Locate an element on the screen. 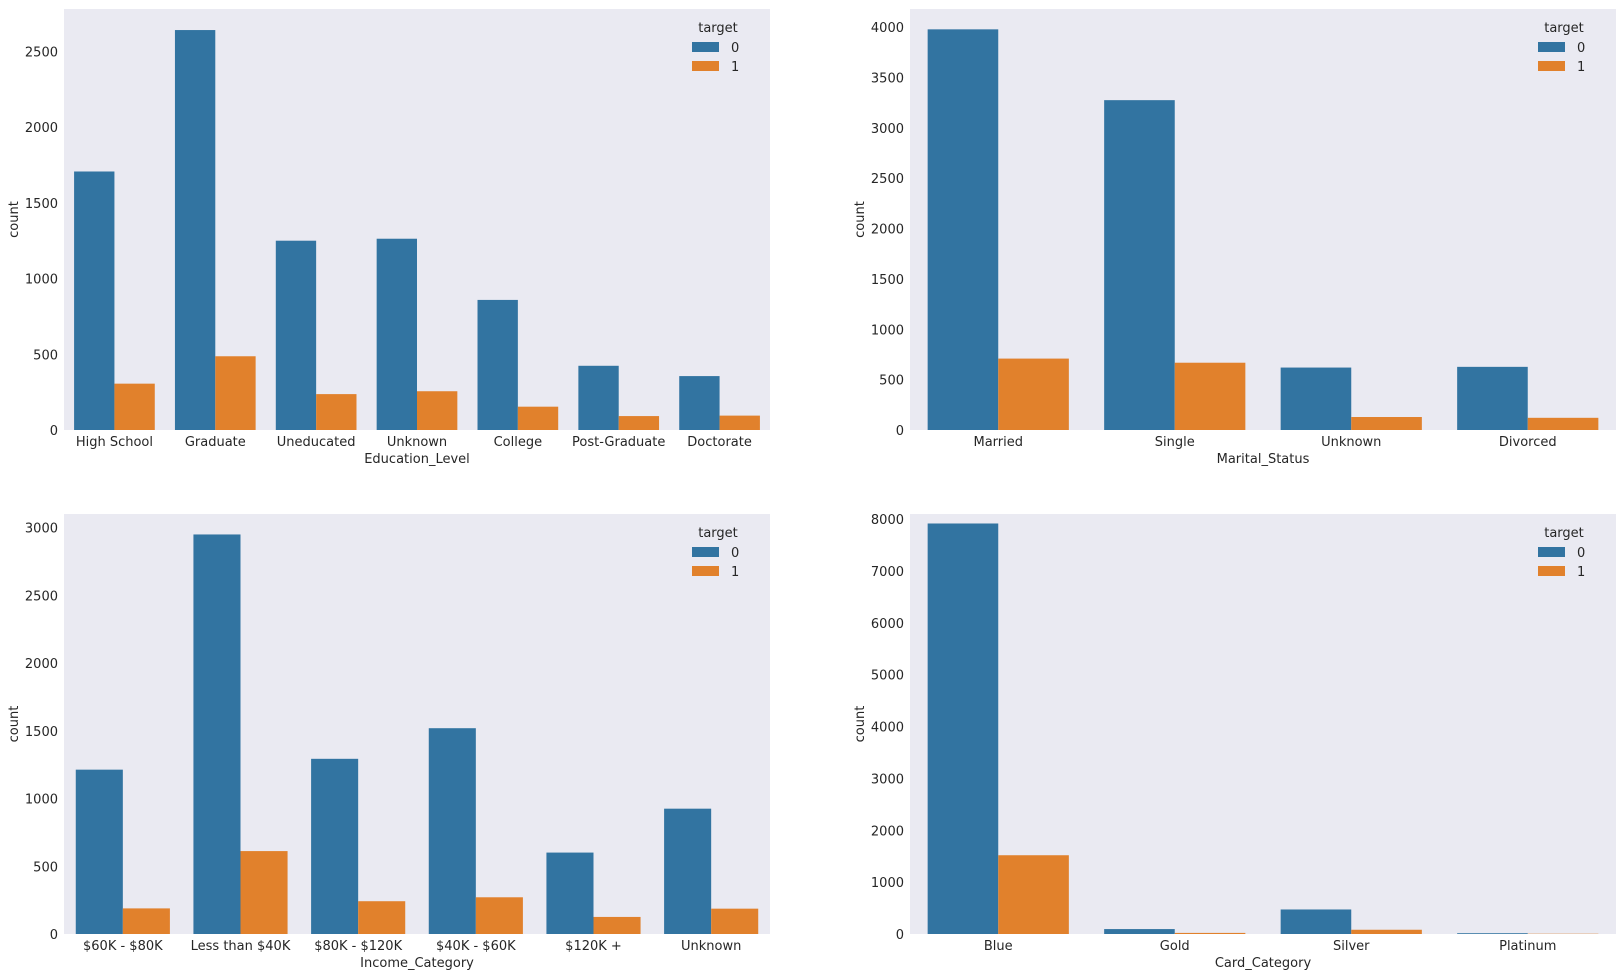 The height and width of the screenshot is (980, 1623). bar--60k-80k-target-1 is located at coordinates (146, 921).